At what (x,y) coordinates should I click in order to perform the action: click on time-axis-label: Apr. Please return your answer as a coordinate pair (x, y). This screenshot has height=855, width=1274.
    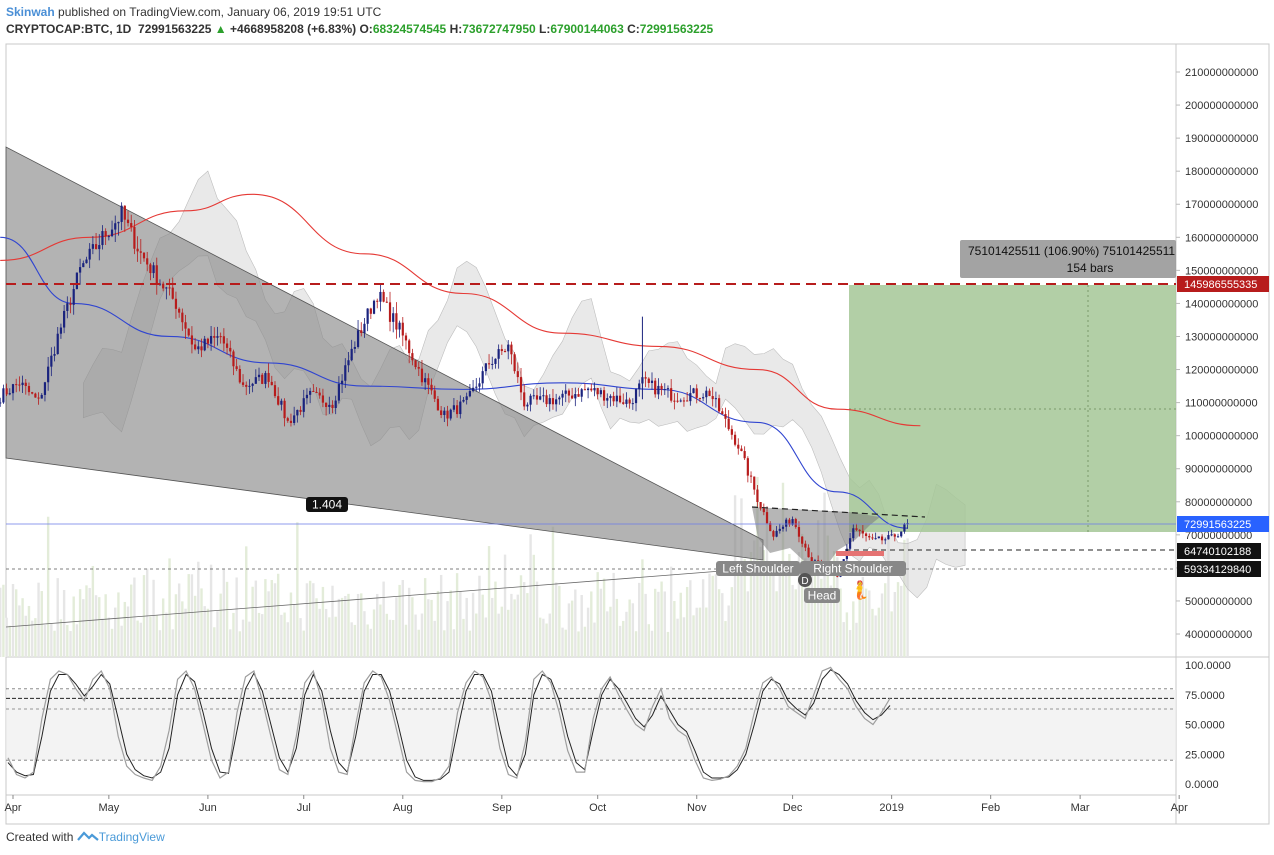
    Looking at the image, I should click on (12, 808).